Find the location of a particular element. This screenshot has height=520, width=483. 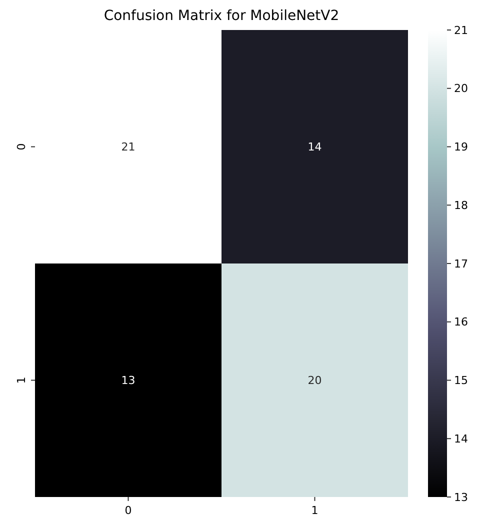

data-label: 13 is located at coordinates (128, 381).